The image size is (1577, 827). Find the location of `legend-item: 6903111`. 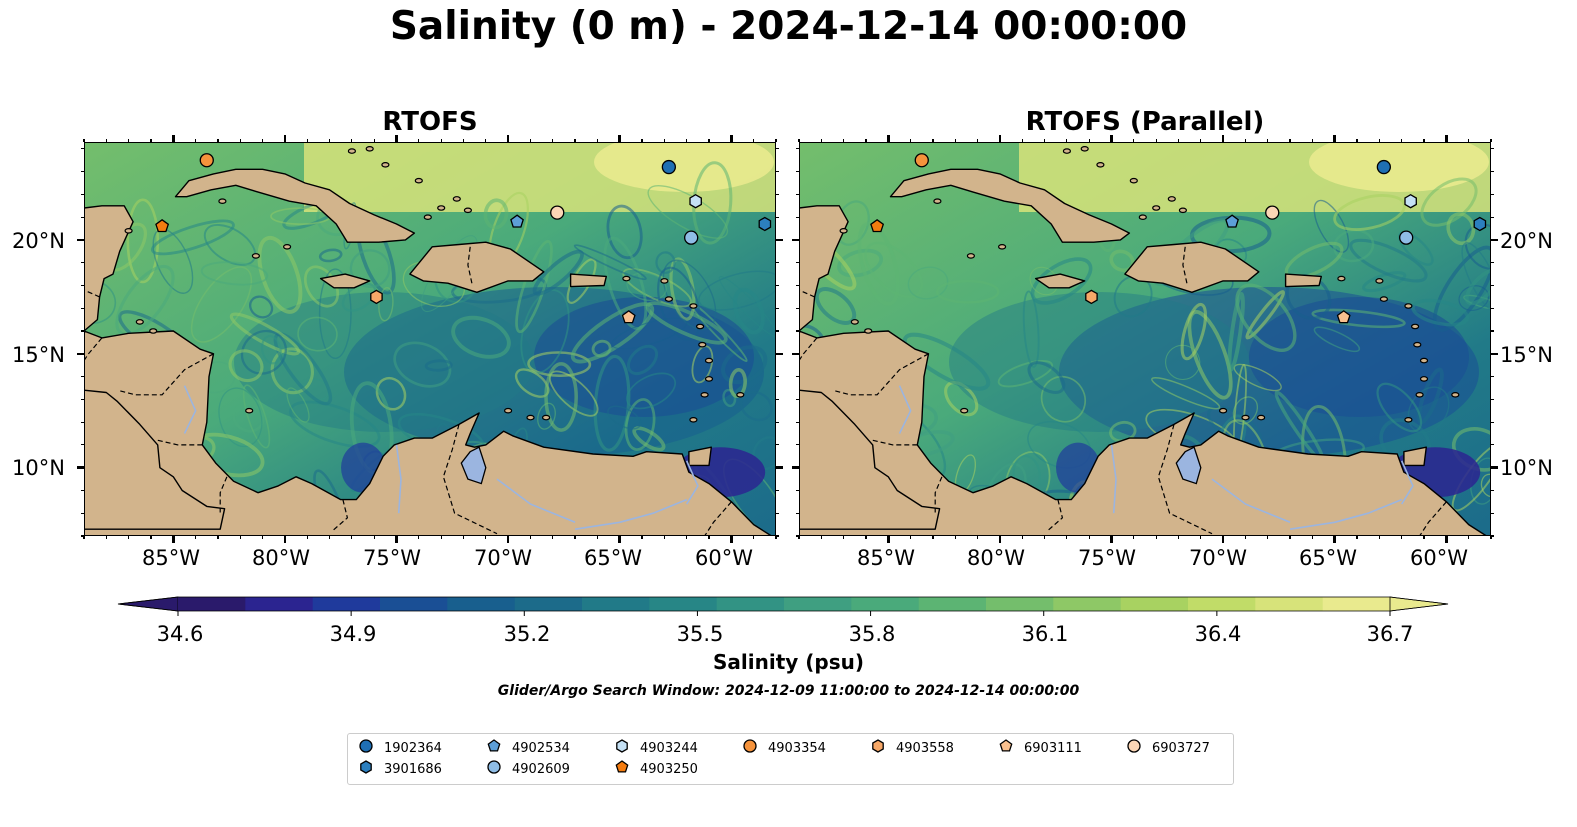

legend-item: 6903111 is located at coordinates (1040, 748).